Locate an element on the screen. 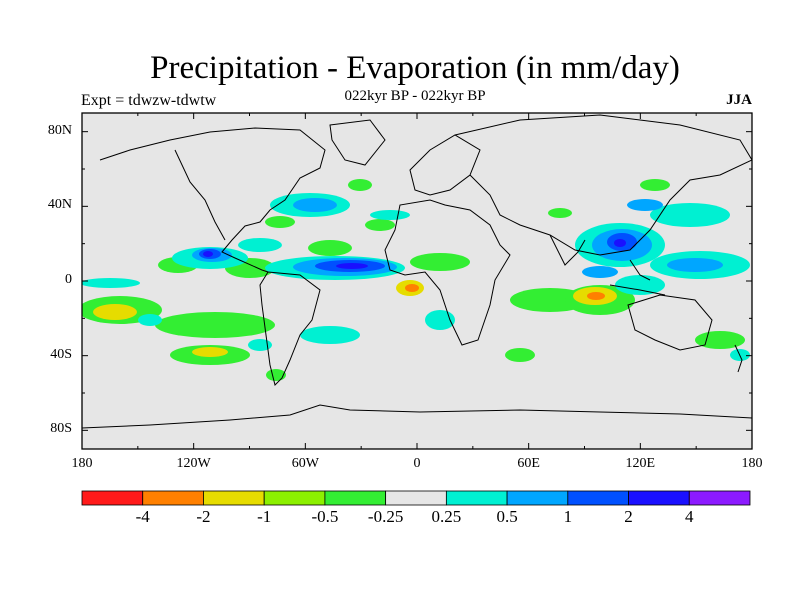 The image size is (800, 600). lon-label: 60W is located at coordinates (305, 463).